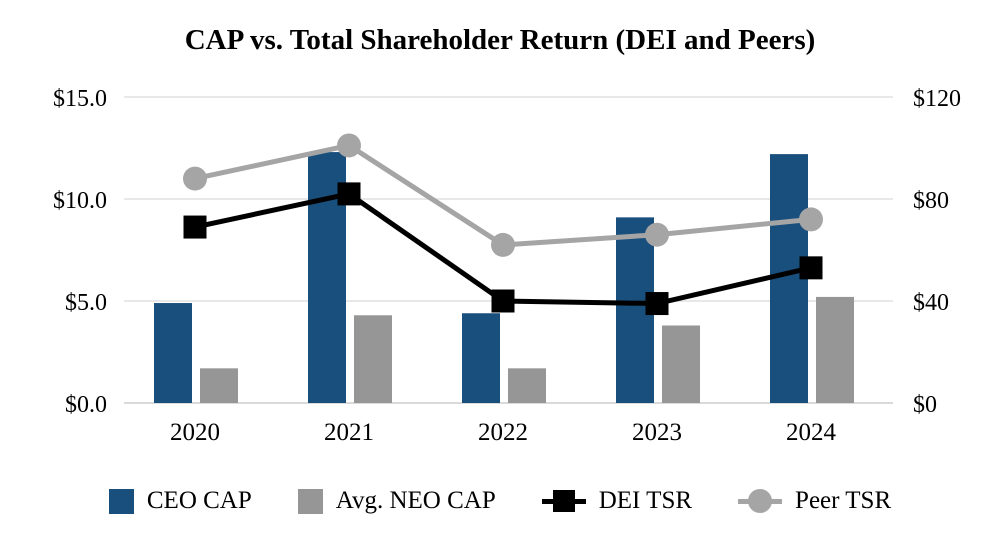  What do you see at coordinates (931, 201) in the screenshot?
I see `right-axis-tick-label: $80` at bounding box center [931, 201].